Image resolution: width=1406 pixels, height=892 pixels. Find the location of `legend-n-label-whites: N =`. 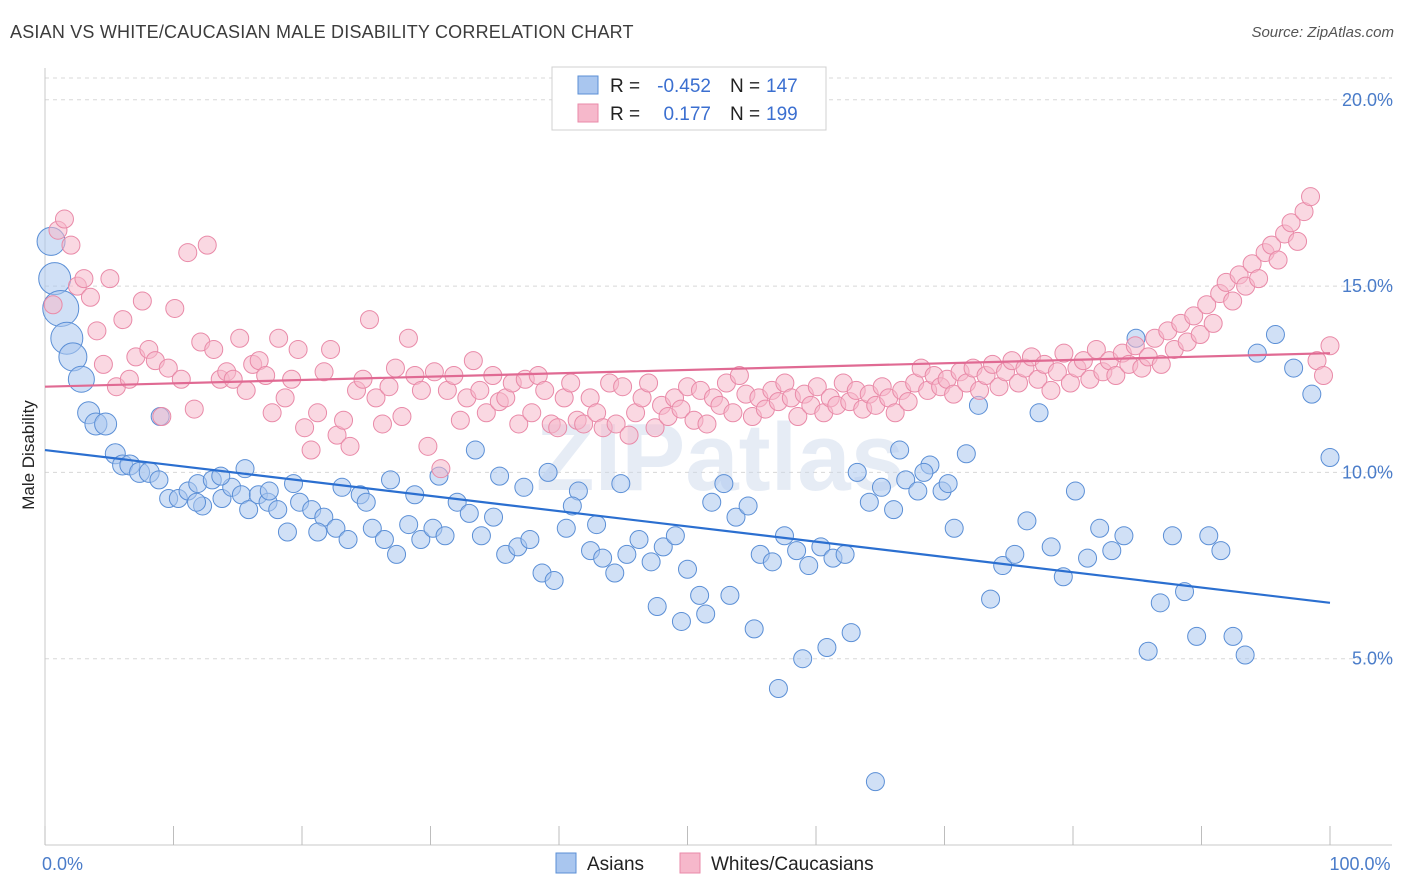

legend-n-label-whites: N = is located at coordinates (745, 114).